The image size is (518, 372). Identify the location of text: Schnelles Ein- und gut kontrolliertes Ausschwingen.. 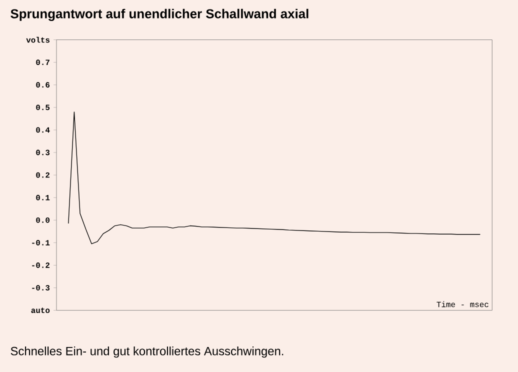
(147, 352).